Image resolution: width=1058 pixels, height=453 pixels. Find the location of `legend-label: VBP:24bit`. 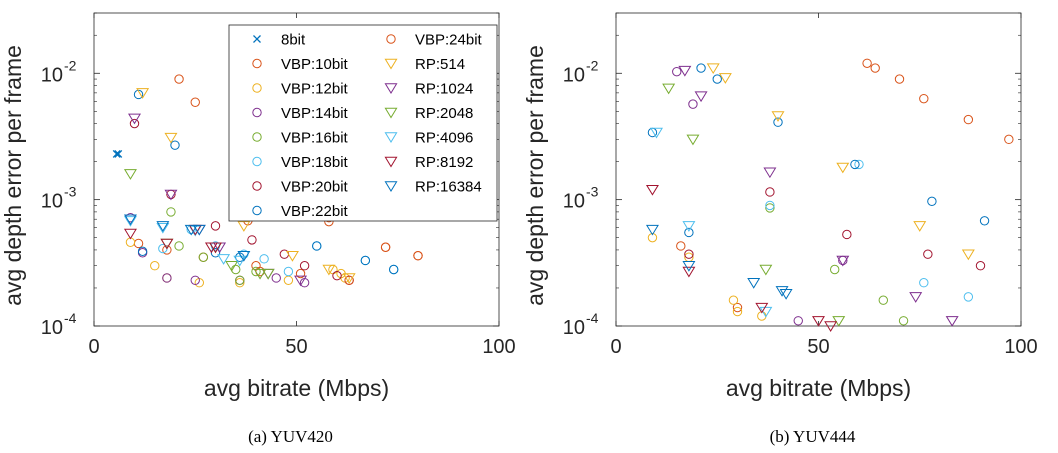

legend-label: VBP:24bit is located at coordinates (449, 40).